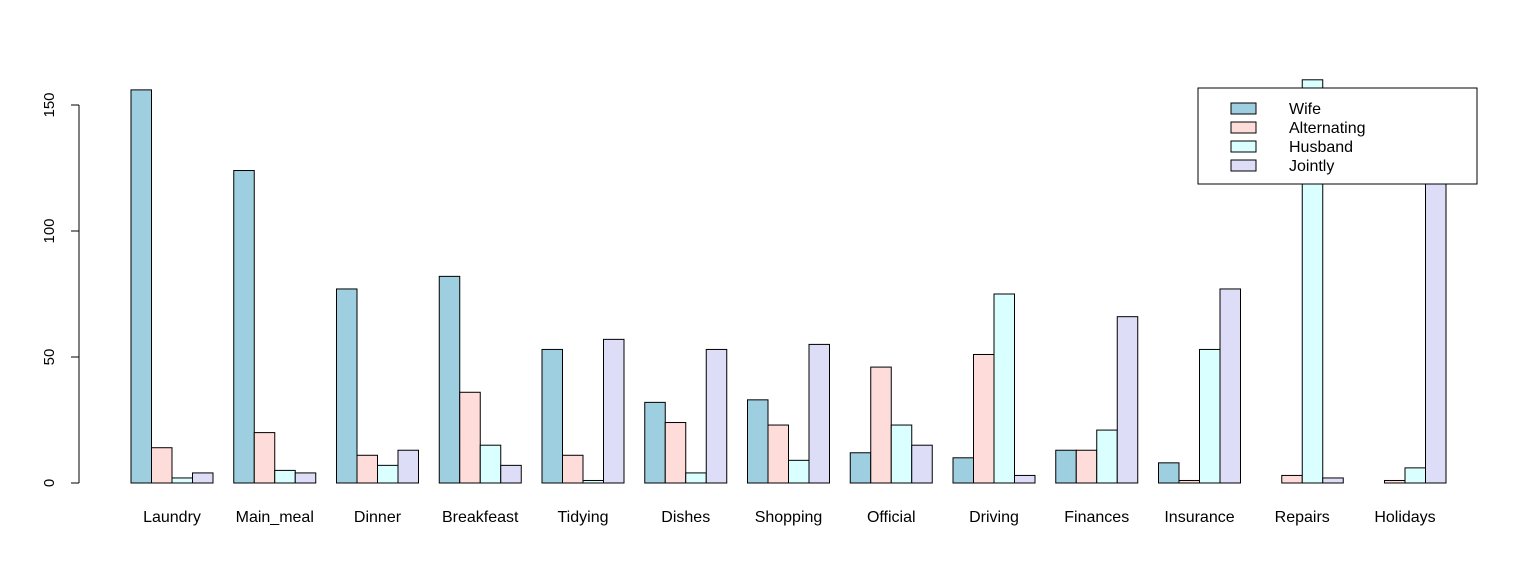  I want to click on bar-driving-wife, so click(963, 470).